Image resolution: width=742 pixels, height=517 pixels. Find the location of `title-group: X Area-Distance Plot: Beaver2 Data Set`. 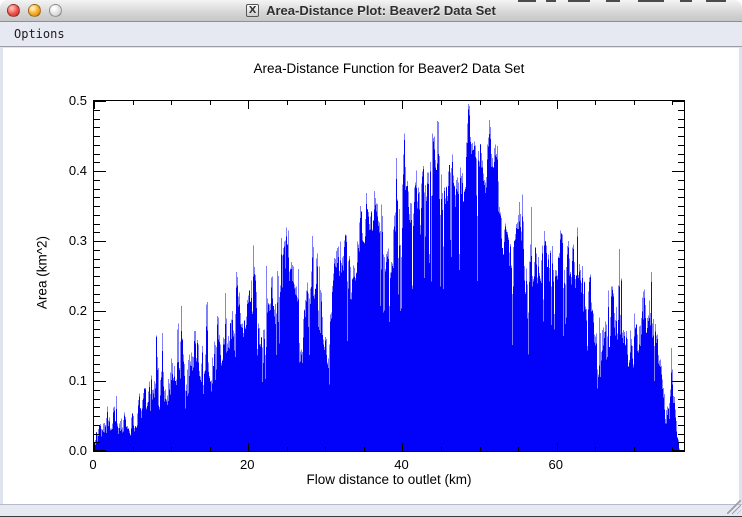

title-group: X Area-Distance Plot: Beaver2 Data Set is located at coordinates (371, 10).